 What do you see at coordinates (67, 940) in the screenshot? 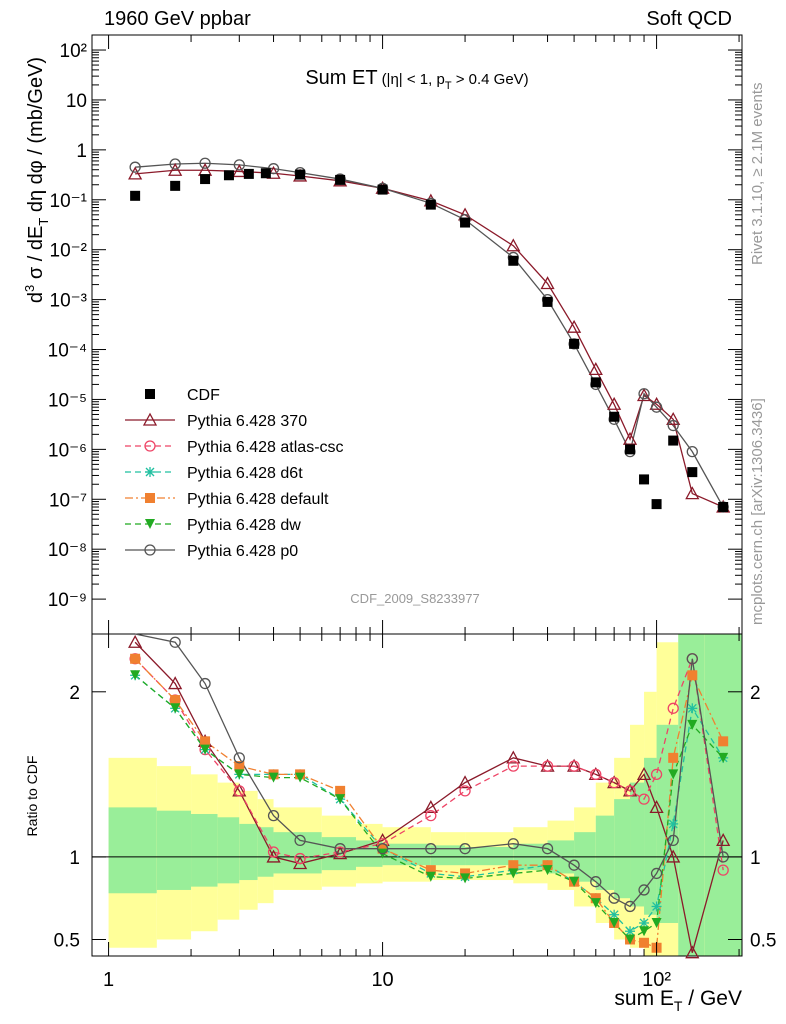
I see `ratio-tick-label: 0.5` at bounding box center [67, 940].